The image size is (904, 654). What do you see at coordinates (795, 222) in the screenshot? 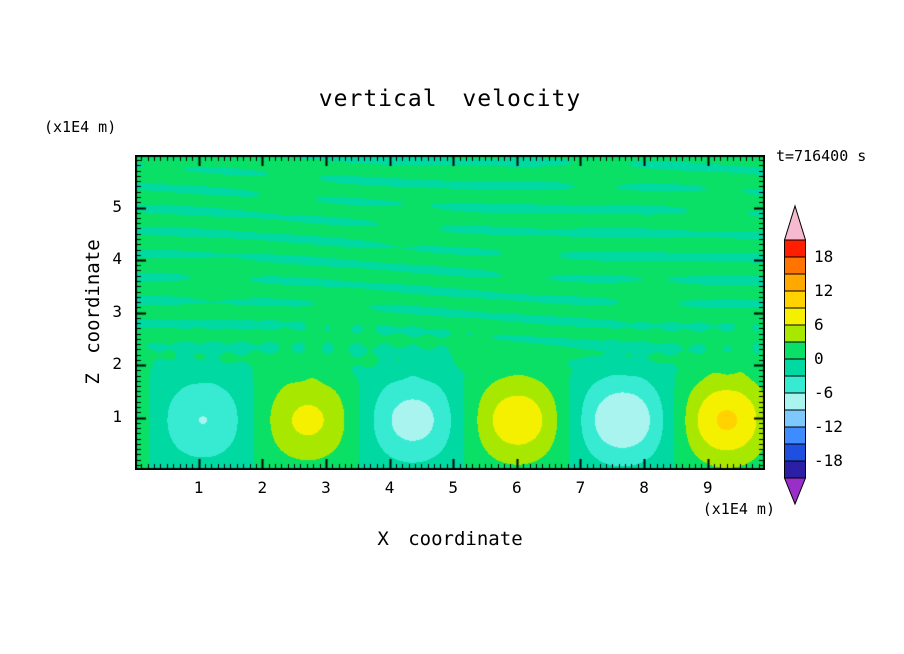
I see `colorbar-arrow-up` at bounding box center [795, 222].